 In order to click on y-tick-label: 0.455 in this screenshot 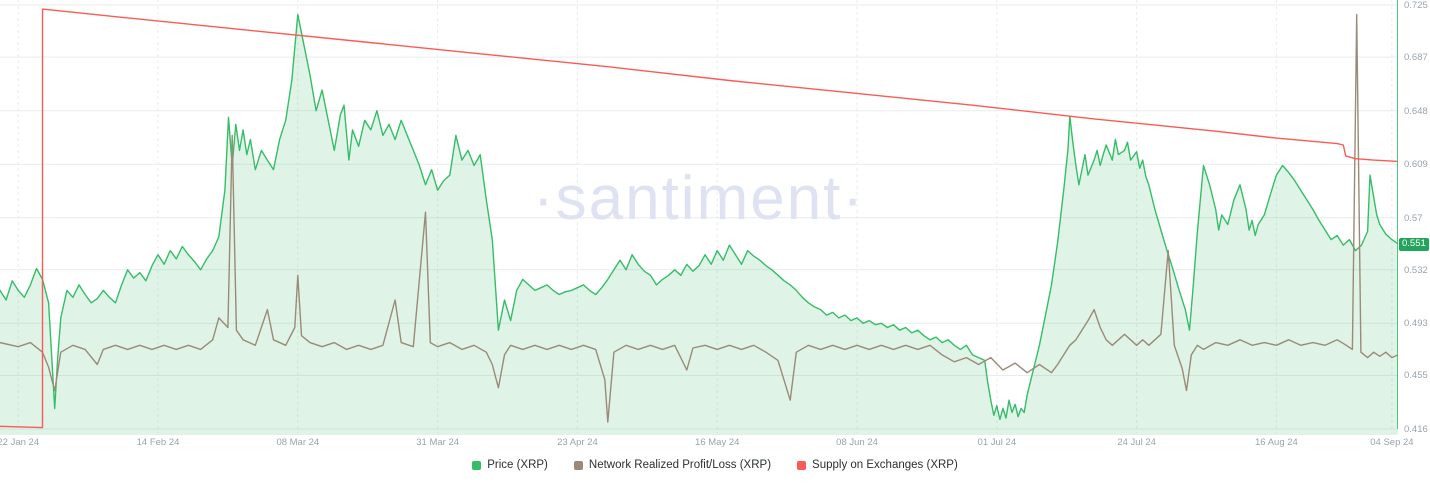, I will do `click(1416, 376)`.